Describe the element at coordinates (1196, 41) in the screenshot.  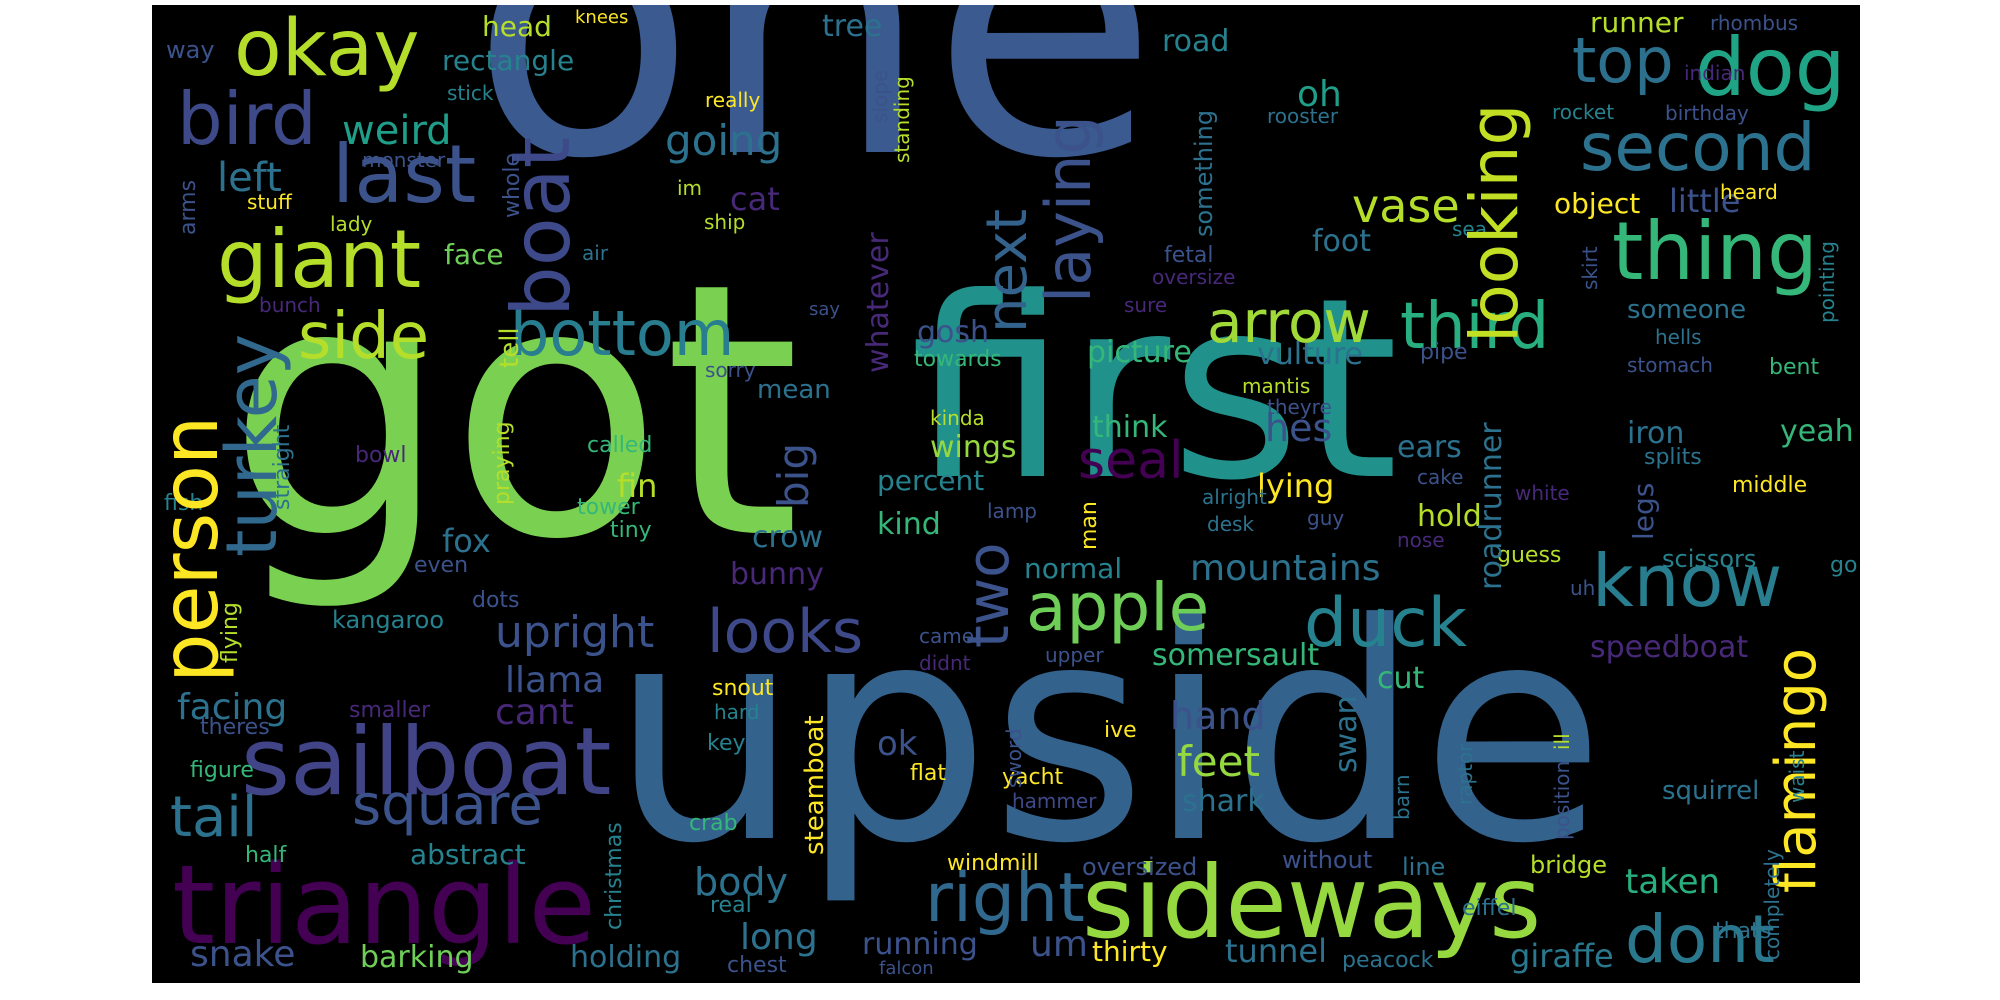
I see `word-road: road` at that location.